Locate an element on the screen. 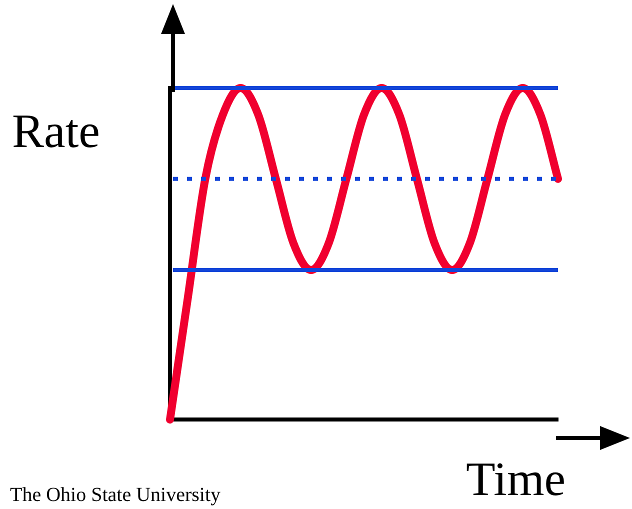 The width and height of the screenshot is (632, 509). x-axis-title: Time is located at coordinates (516, 479).